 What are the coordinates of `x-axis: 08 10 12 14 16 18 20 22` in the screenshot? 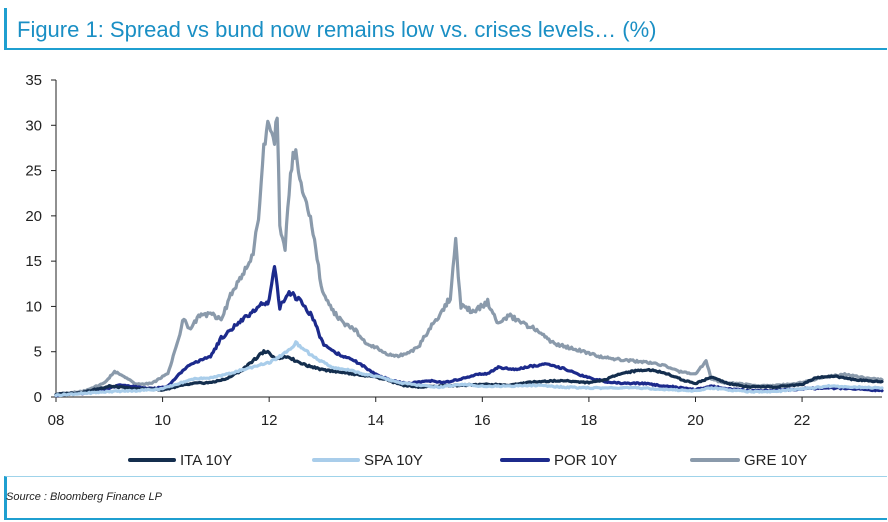 It's located at (465, 412).